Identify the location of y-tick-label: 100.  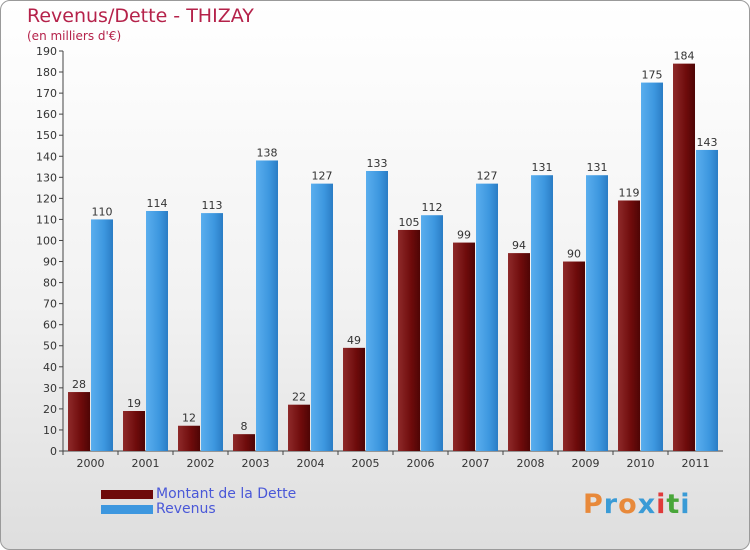
(46, 240).